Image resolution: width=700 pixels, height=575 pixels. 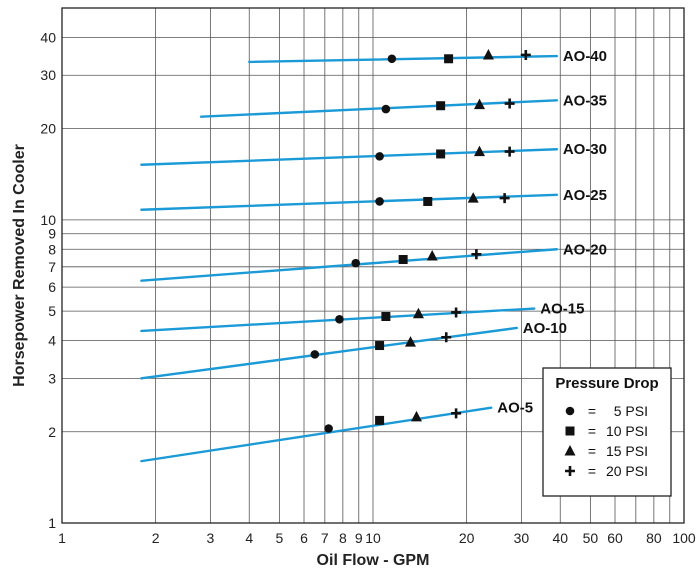 What do you see at coordinates (560, 538) in the screenshot?
I see `x-tick-label: 40` at bounding box center [560, 538].